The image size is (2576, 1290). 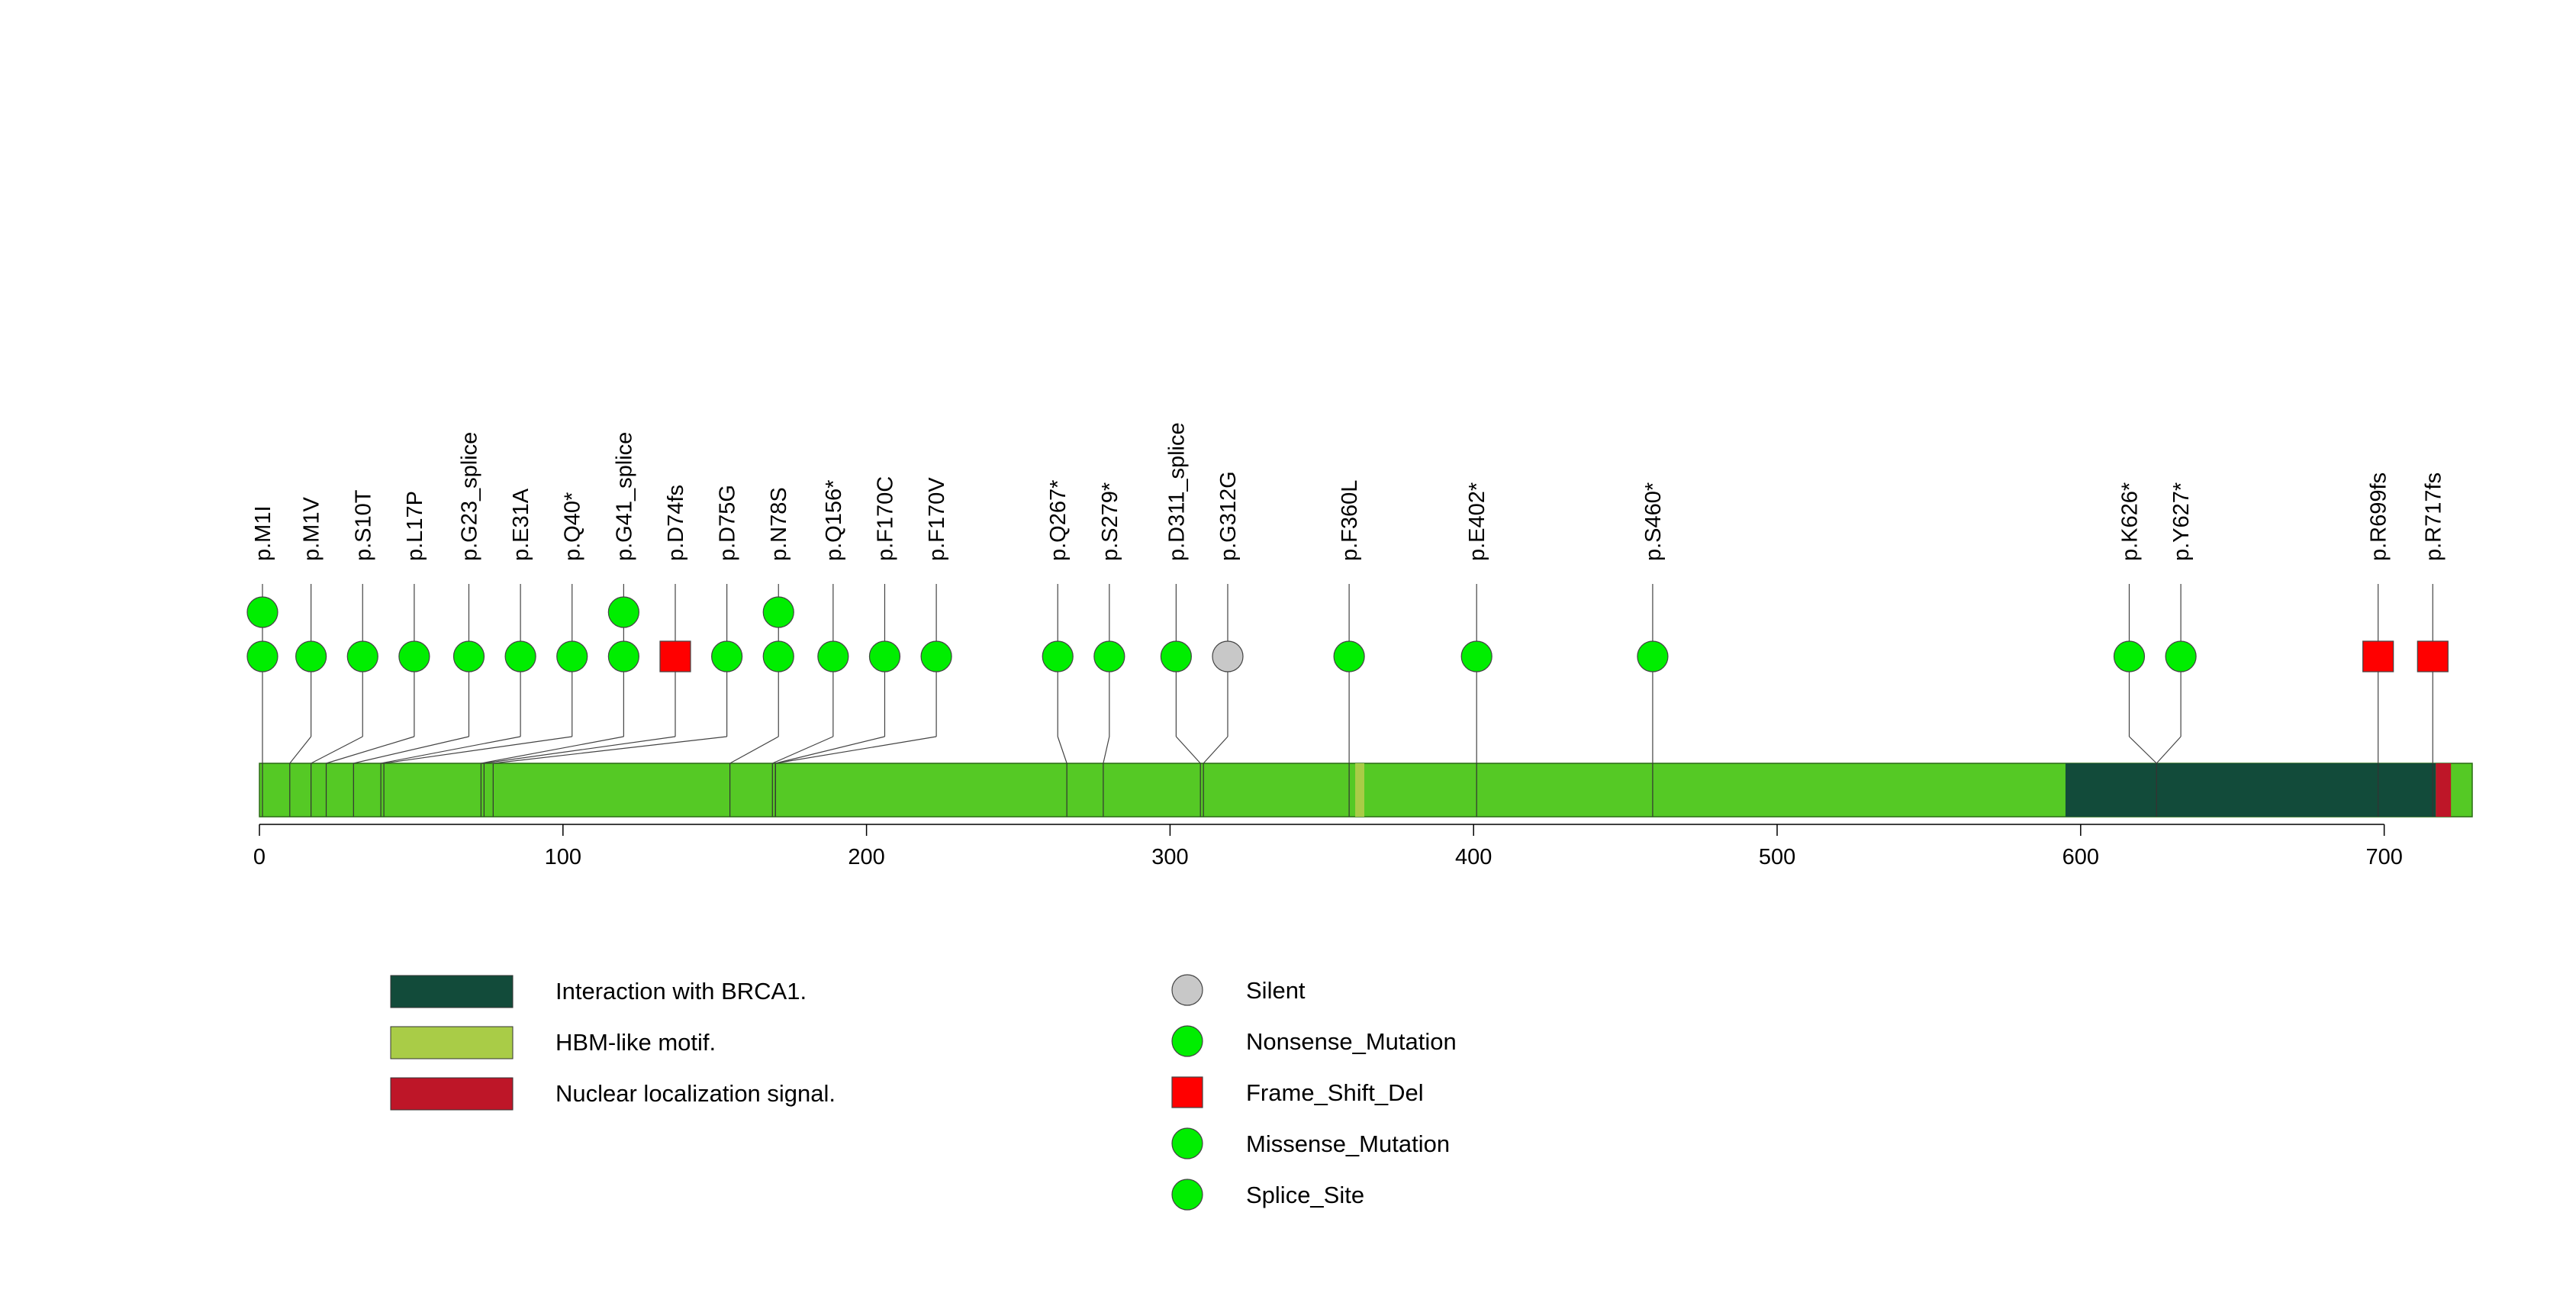 What do you see at coordinates (1348, 1143) in the screenshot?
I see `legend-mutation-label: Missense_Mutation` at bounding box center [1348, 1143].